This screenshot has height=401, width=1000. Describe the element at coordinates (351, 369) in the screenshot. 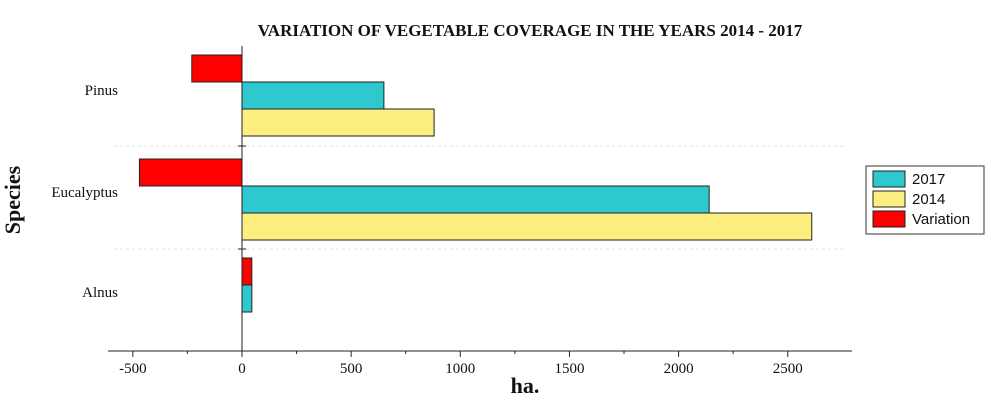

I see `x-tick-label: 500` at that location.